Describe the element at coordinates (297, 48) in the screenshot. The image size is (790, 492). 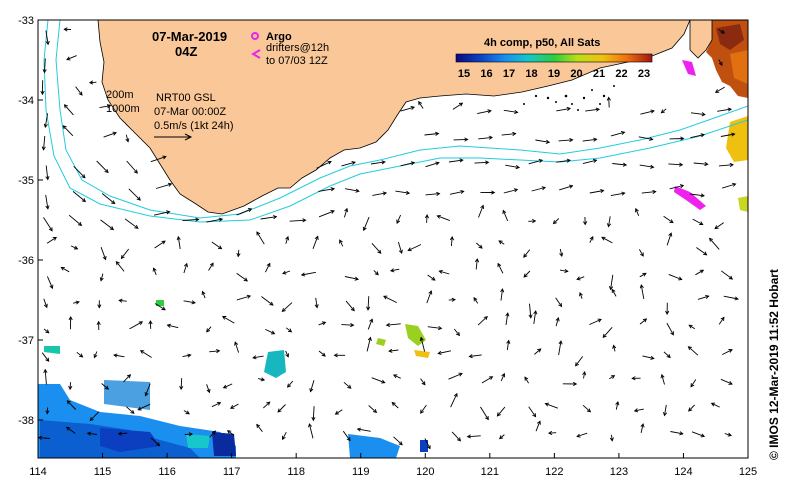
I see `drifter-label-1: drifters@12h` at that location.